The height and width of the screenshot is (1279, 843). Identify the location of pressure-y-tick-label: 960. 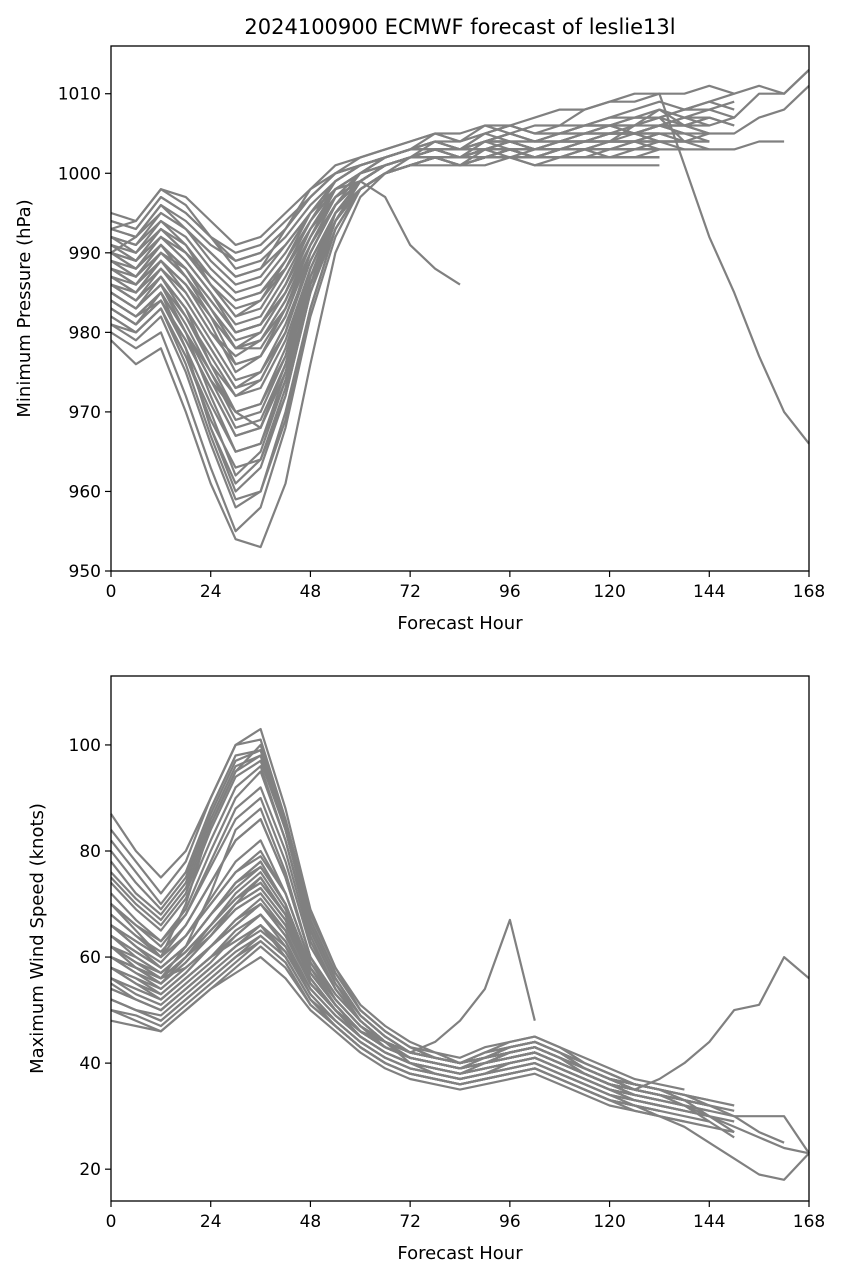
(85, 492).